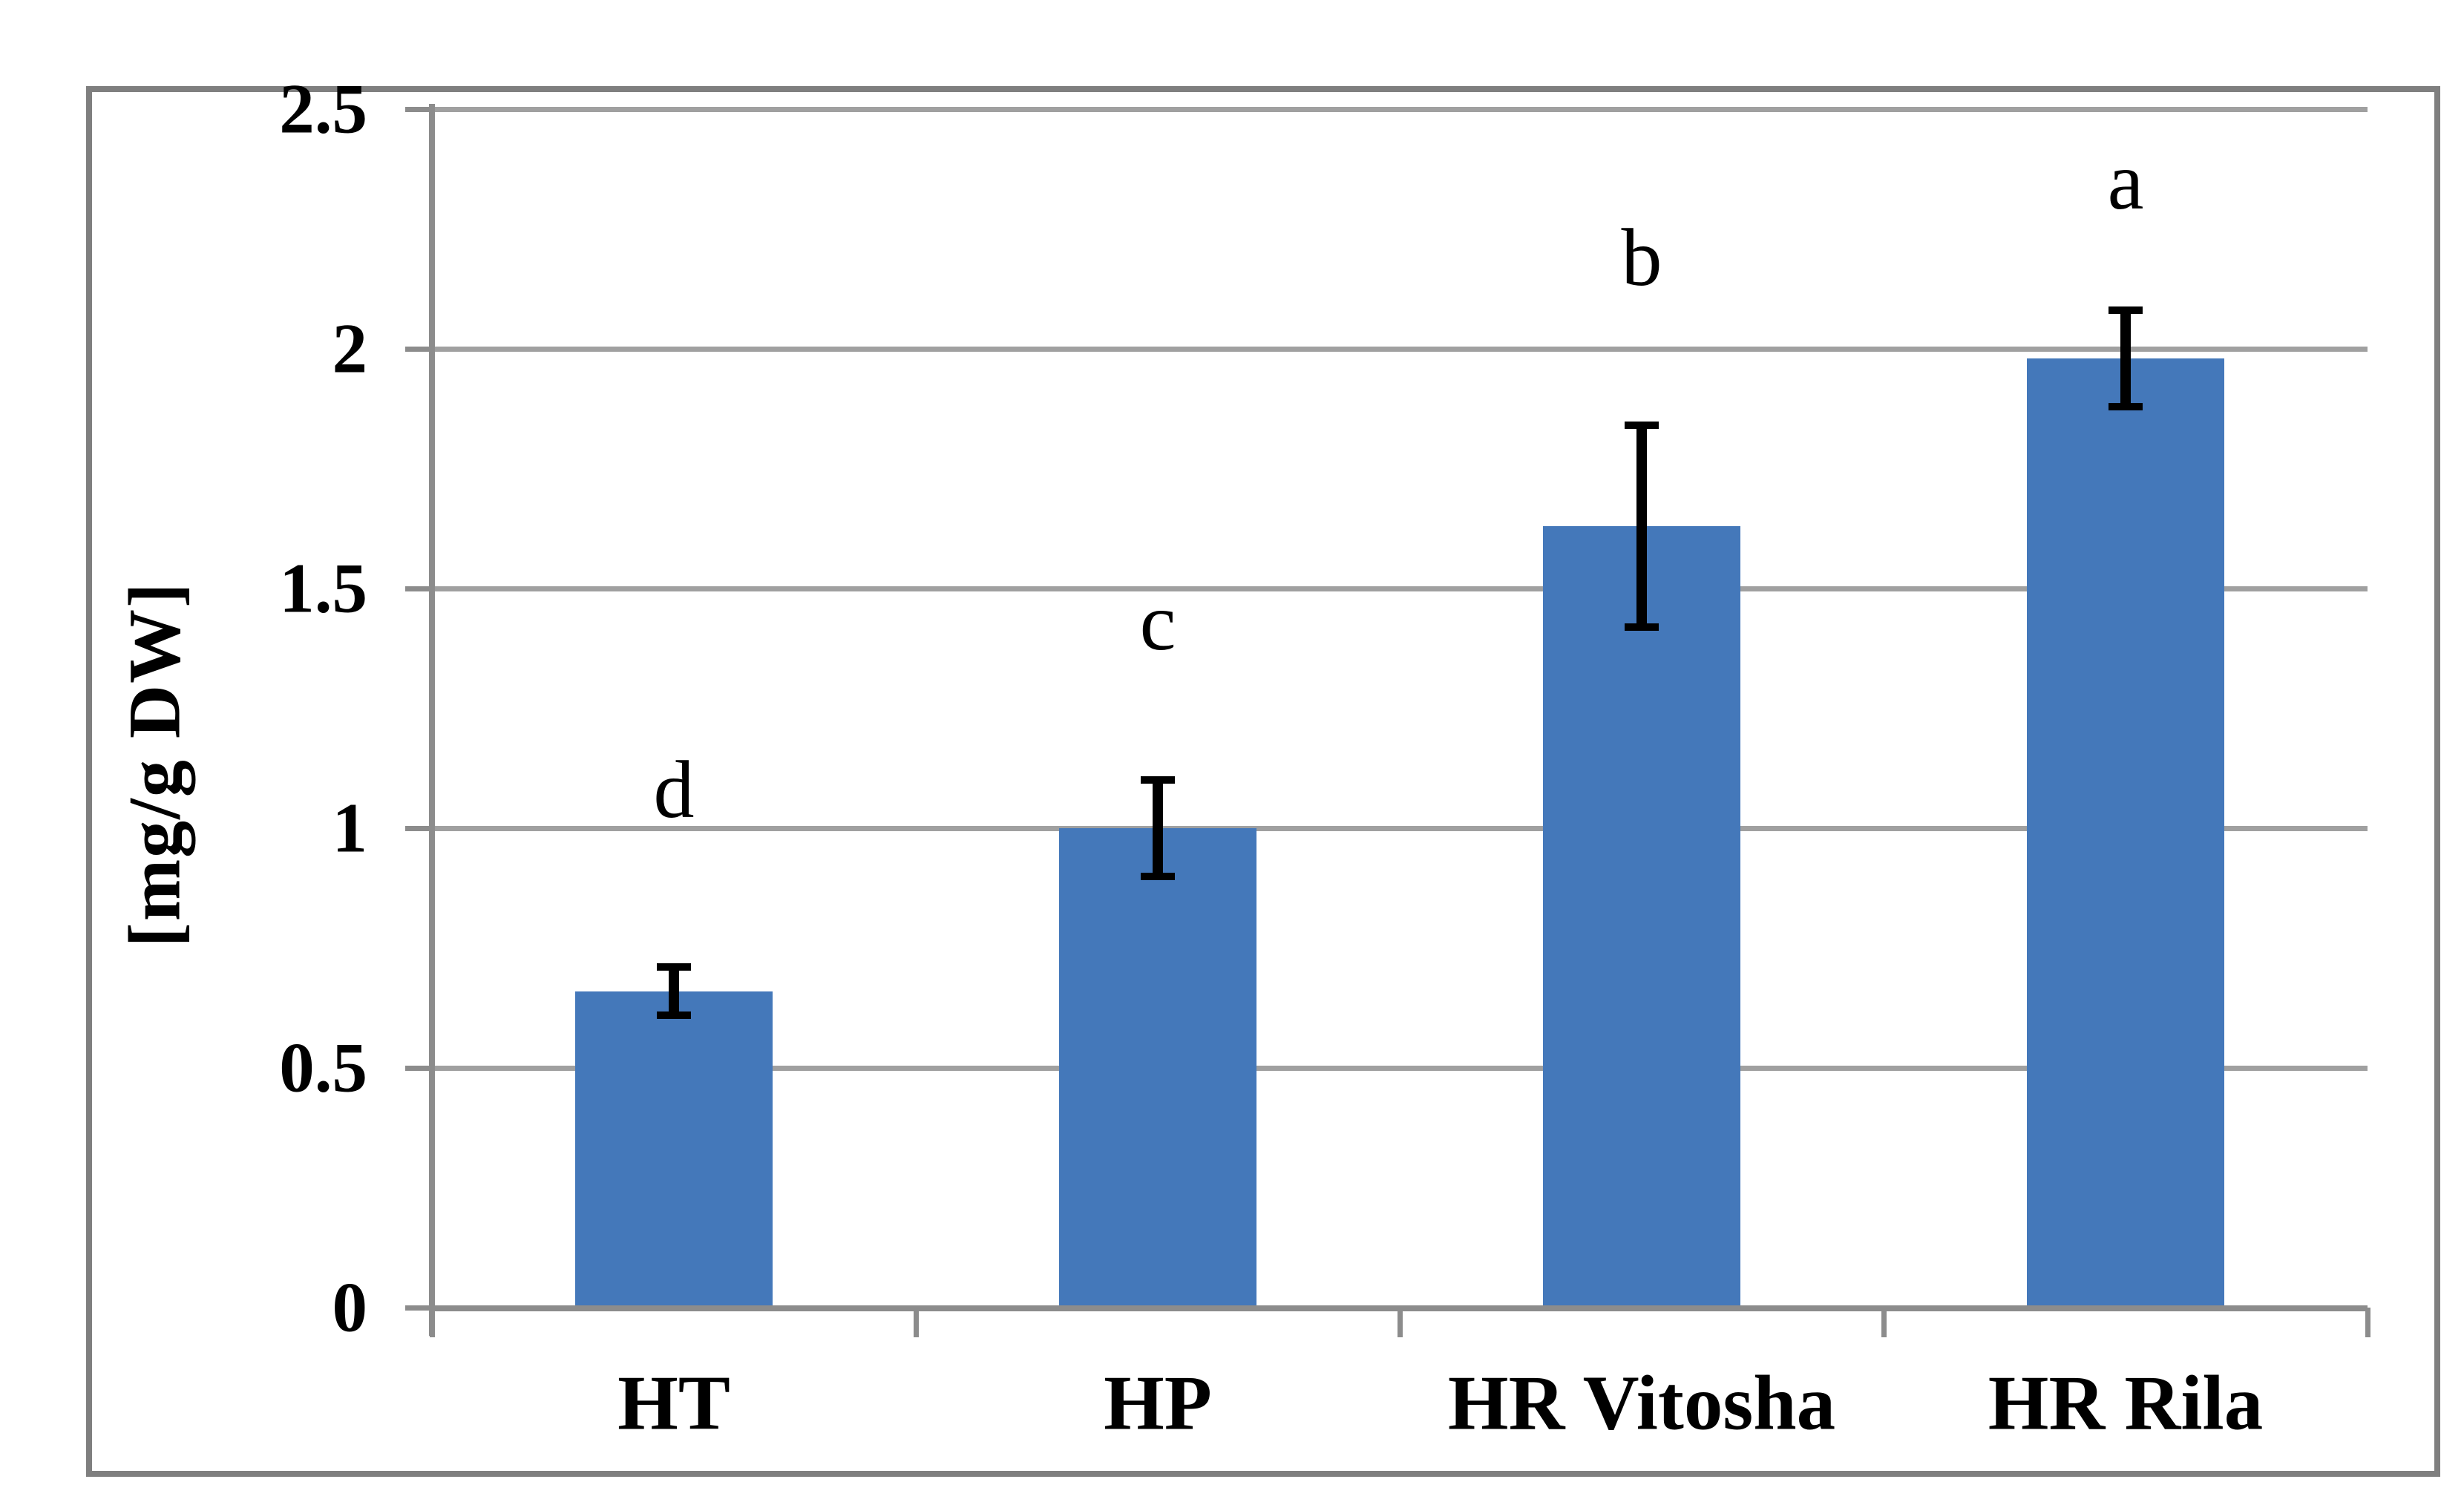 The image size is (2464, 1505). Describe the element at coordinates (674, 790) in the screenshot. I see `significance-letter: d` at that location.